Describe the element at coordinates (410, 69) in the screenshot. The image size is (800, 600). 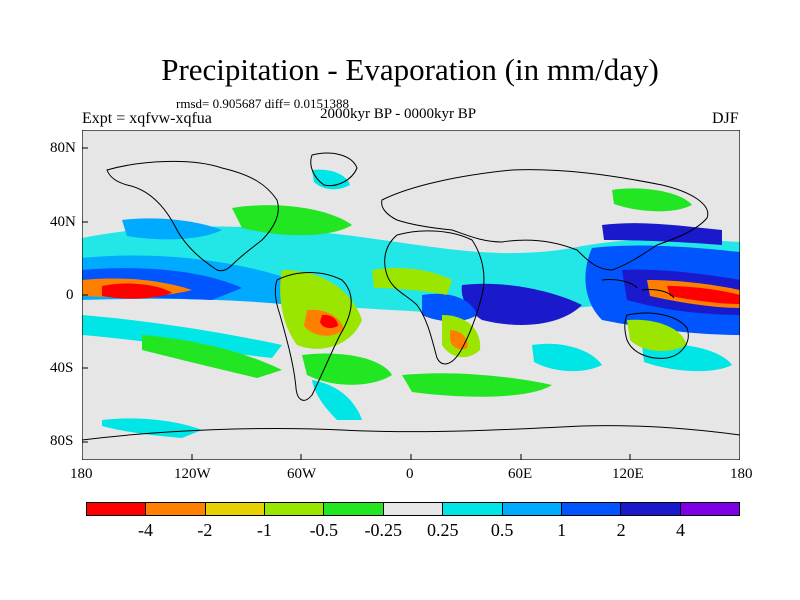
I see `plot-title: Precipitation - Evaporation (in mm/day)` at that location.